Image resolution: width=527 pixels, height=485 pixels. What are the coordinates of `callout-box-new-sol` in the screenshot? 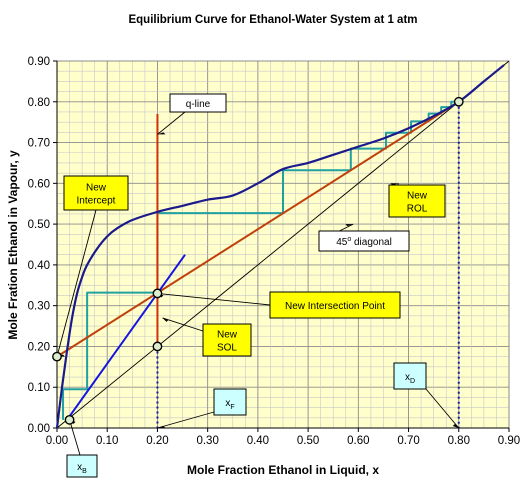 It's located at (227, 340).